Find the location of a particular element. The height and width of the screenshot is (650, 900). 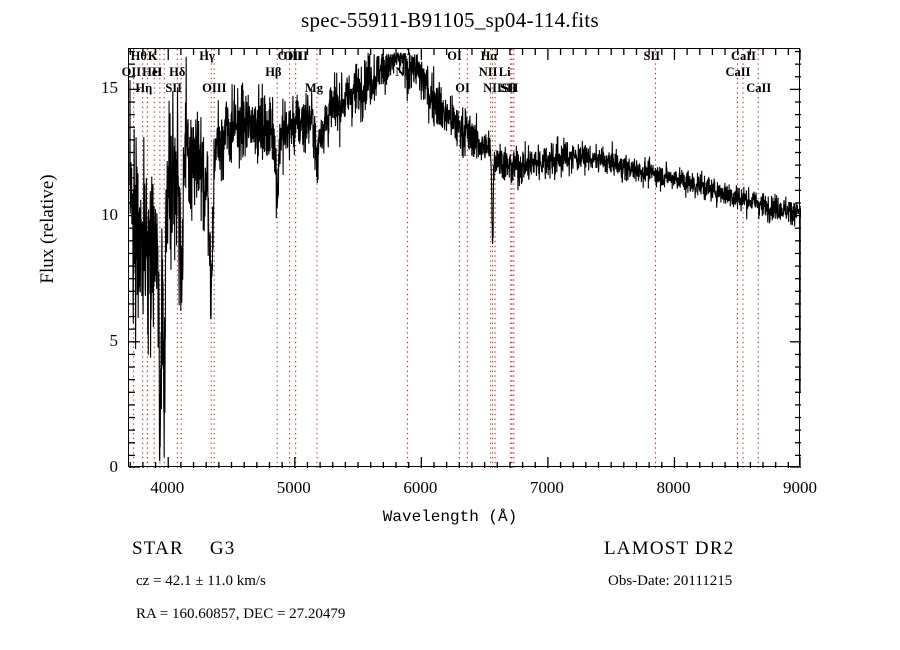

redshift-velocity: cz = 42.1 ± 11.0 km/s is located at coordinates (201, 581).